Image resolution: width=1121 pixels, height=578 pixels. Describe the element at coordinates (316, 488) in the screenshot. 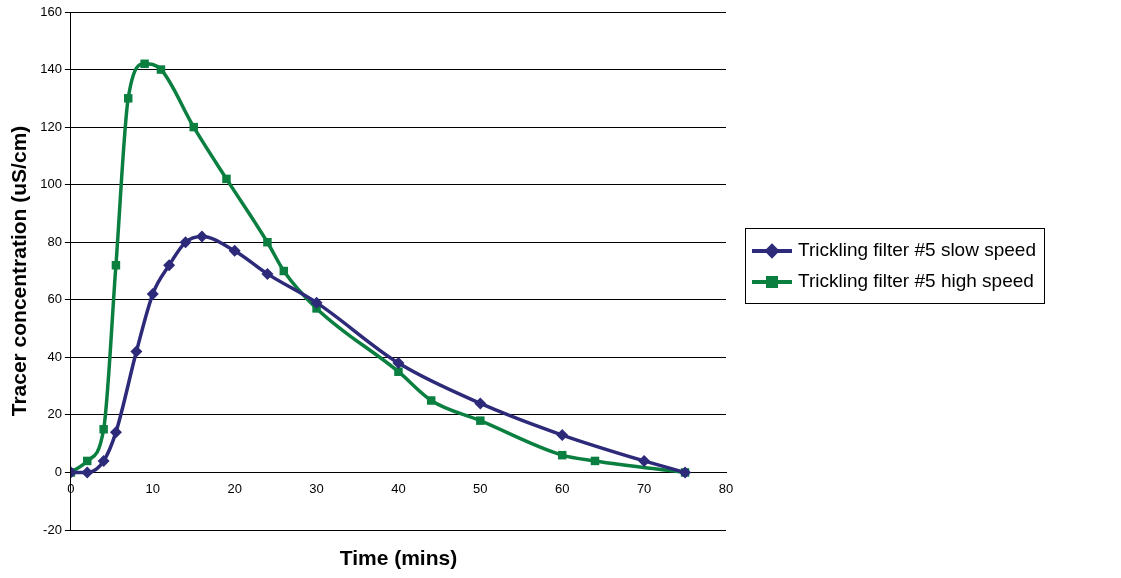

I see `x-tick-label: 30` at that location.